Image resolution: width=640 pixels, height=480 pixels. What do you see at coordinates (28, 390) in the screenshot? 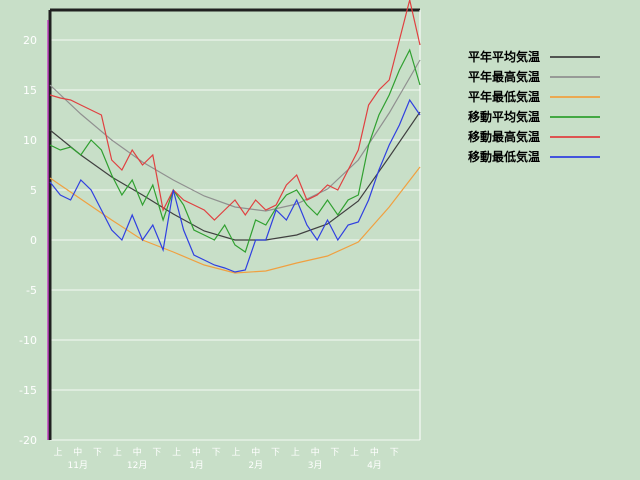
I see `y-tick-label: -15` at bounding box center [28, 390].